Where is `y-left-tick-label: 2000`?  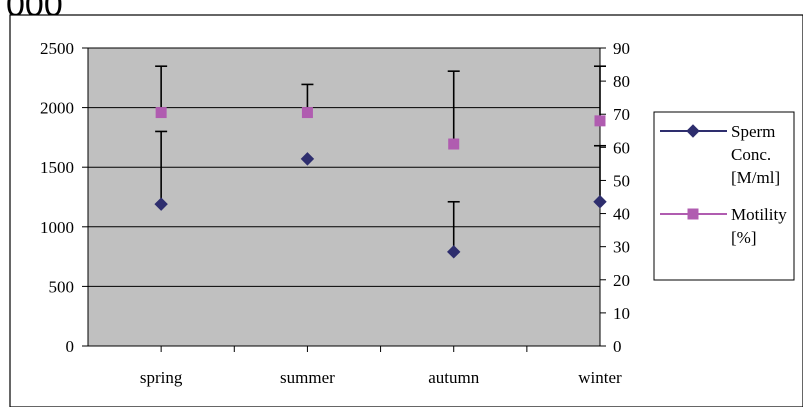
y-left-tick-label: 2000 is located at coordinates (57, 108).